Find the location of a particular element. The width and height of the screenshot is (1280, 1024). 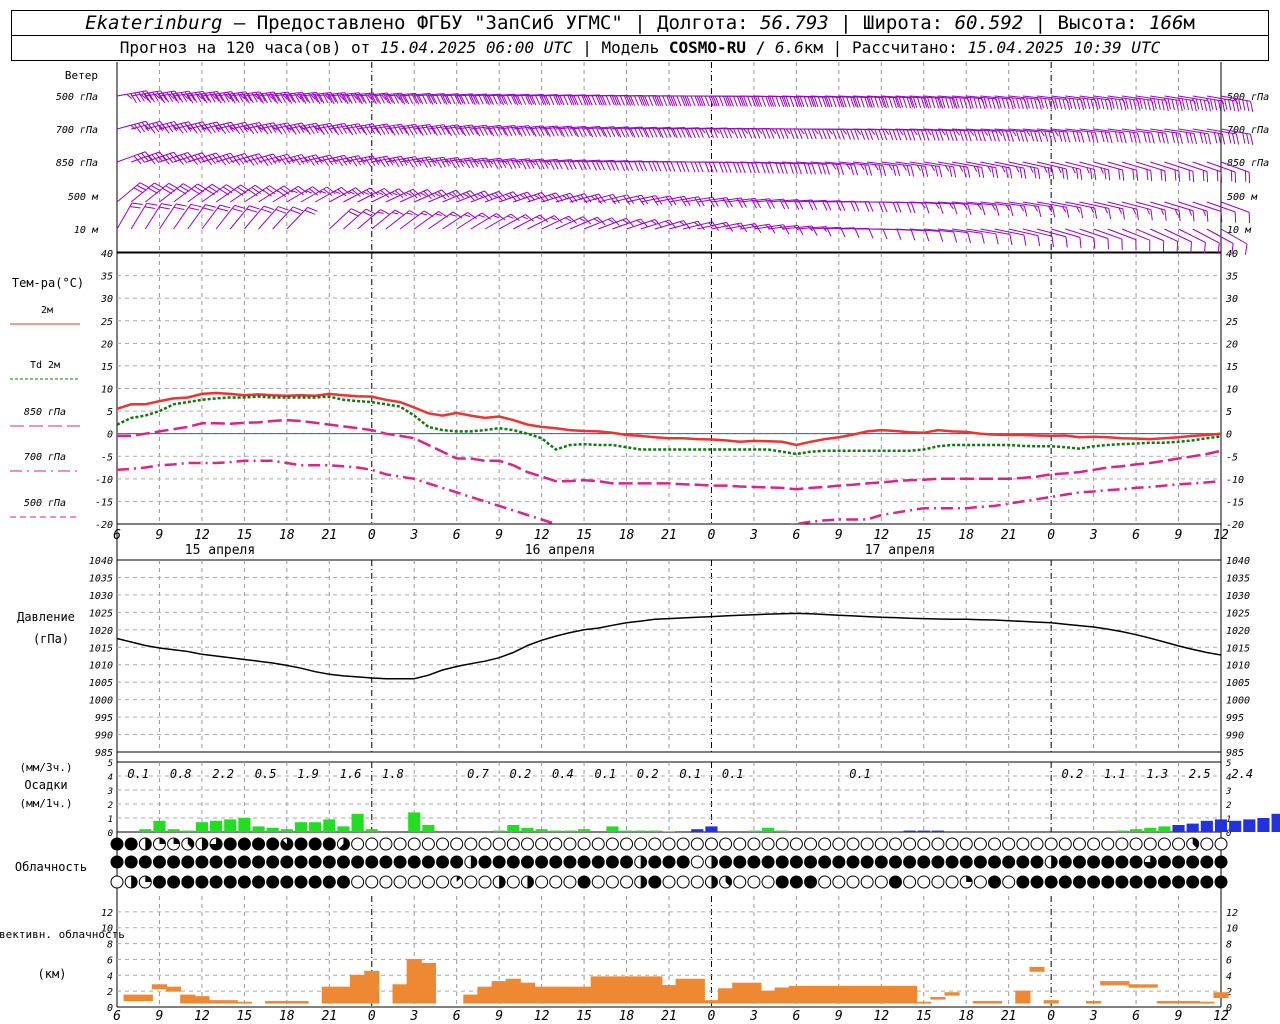

pressure-title: Давление is located at coordinates (46, 617).